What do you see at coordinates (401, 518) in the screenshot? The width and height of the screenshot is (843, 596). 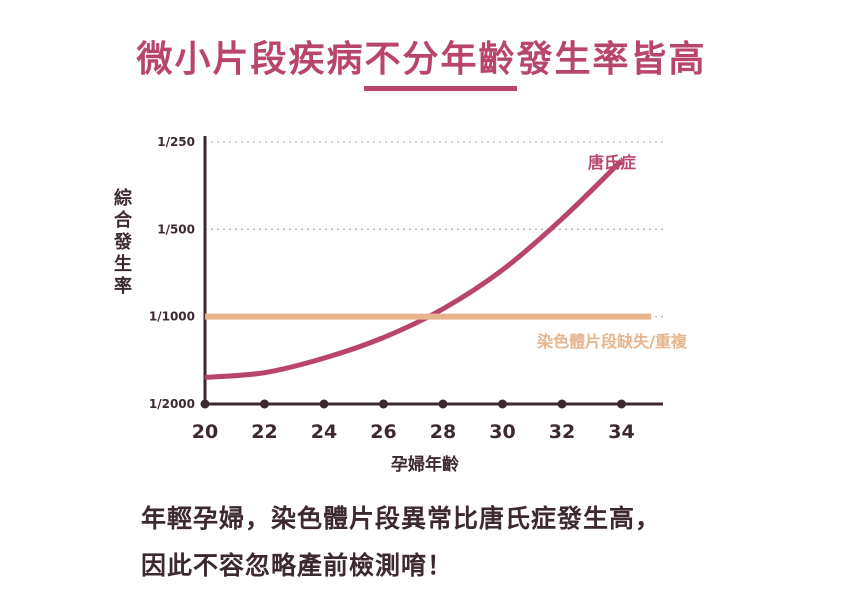 I see `caption-line-1: 年輕孕婦，染色體片段異常比唐氏症發生高，` at bounding box center [401, 518].